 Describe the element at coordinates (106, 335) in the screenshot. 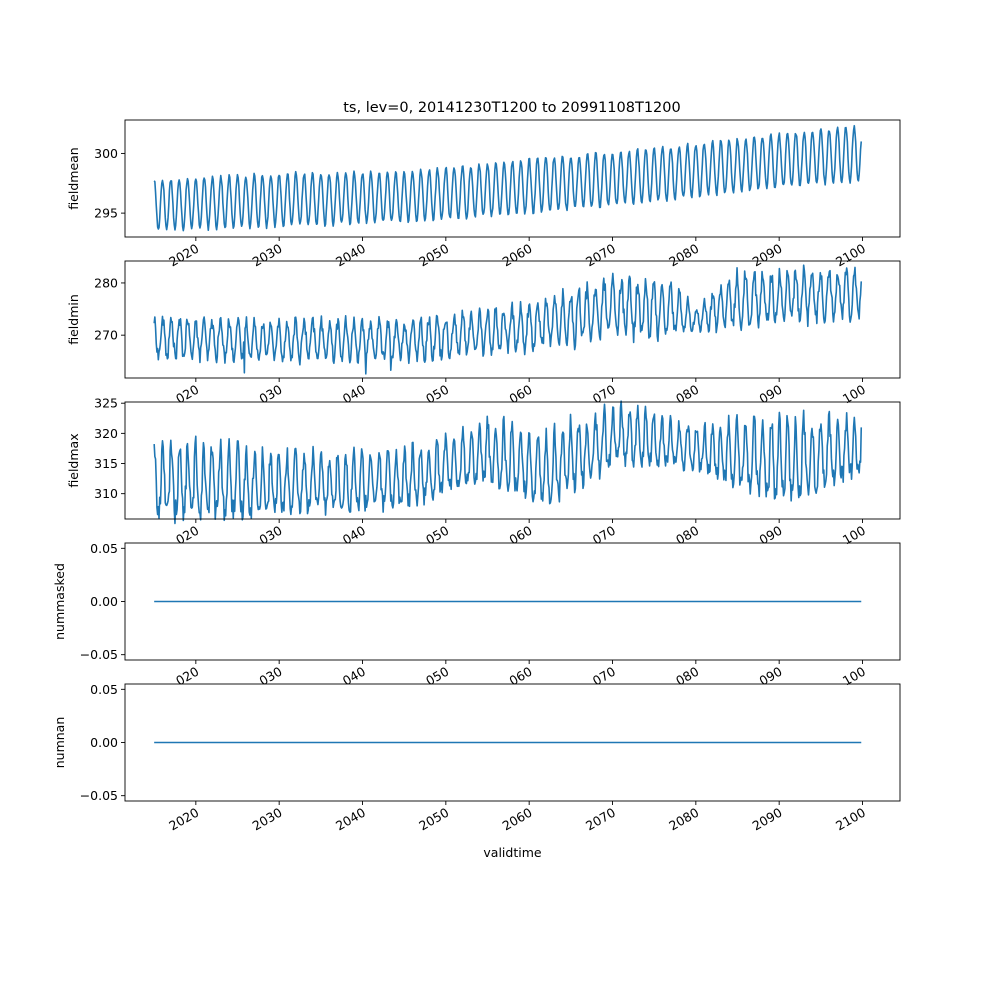

I see `ytick-label: 270` at that location.